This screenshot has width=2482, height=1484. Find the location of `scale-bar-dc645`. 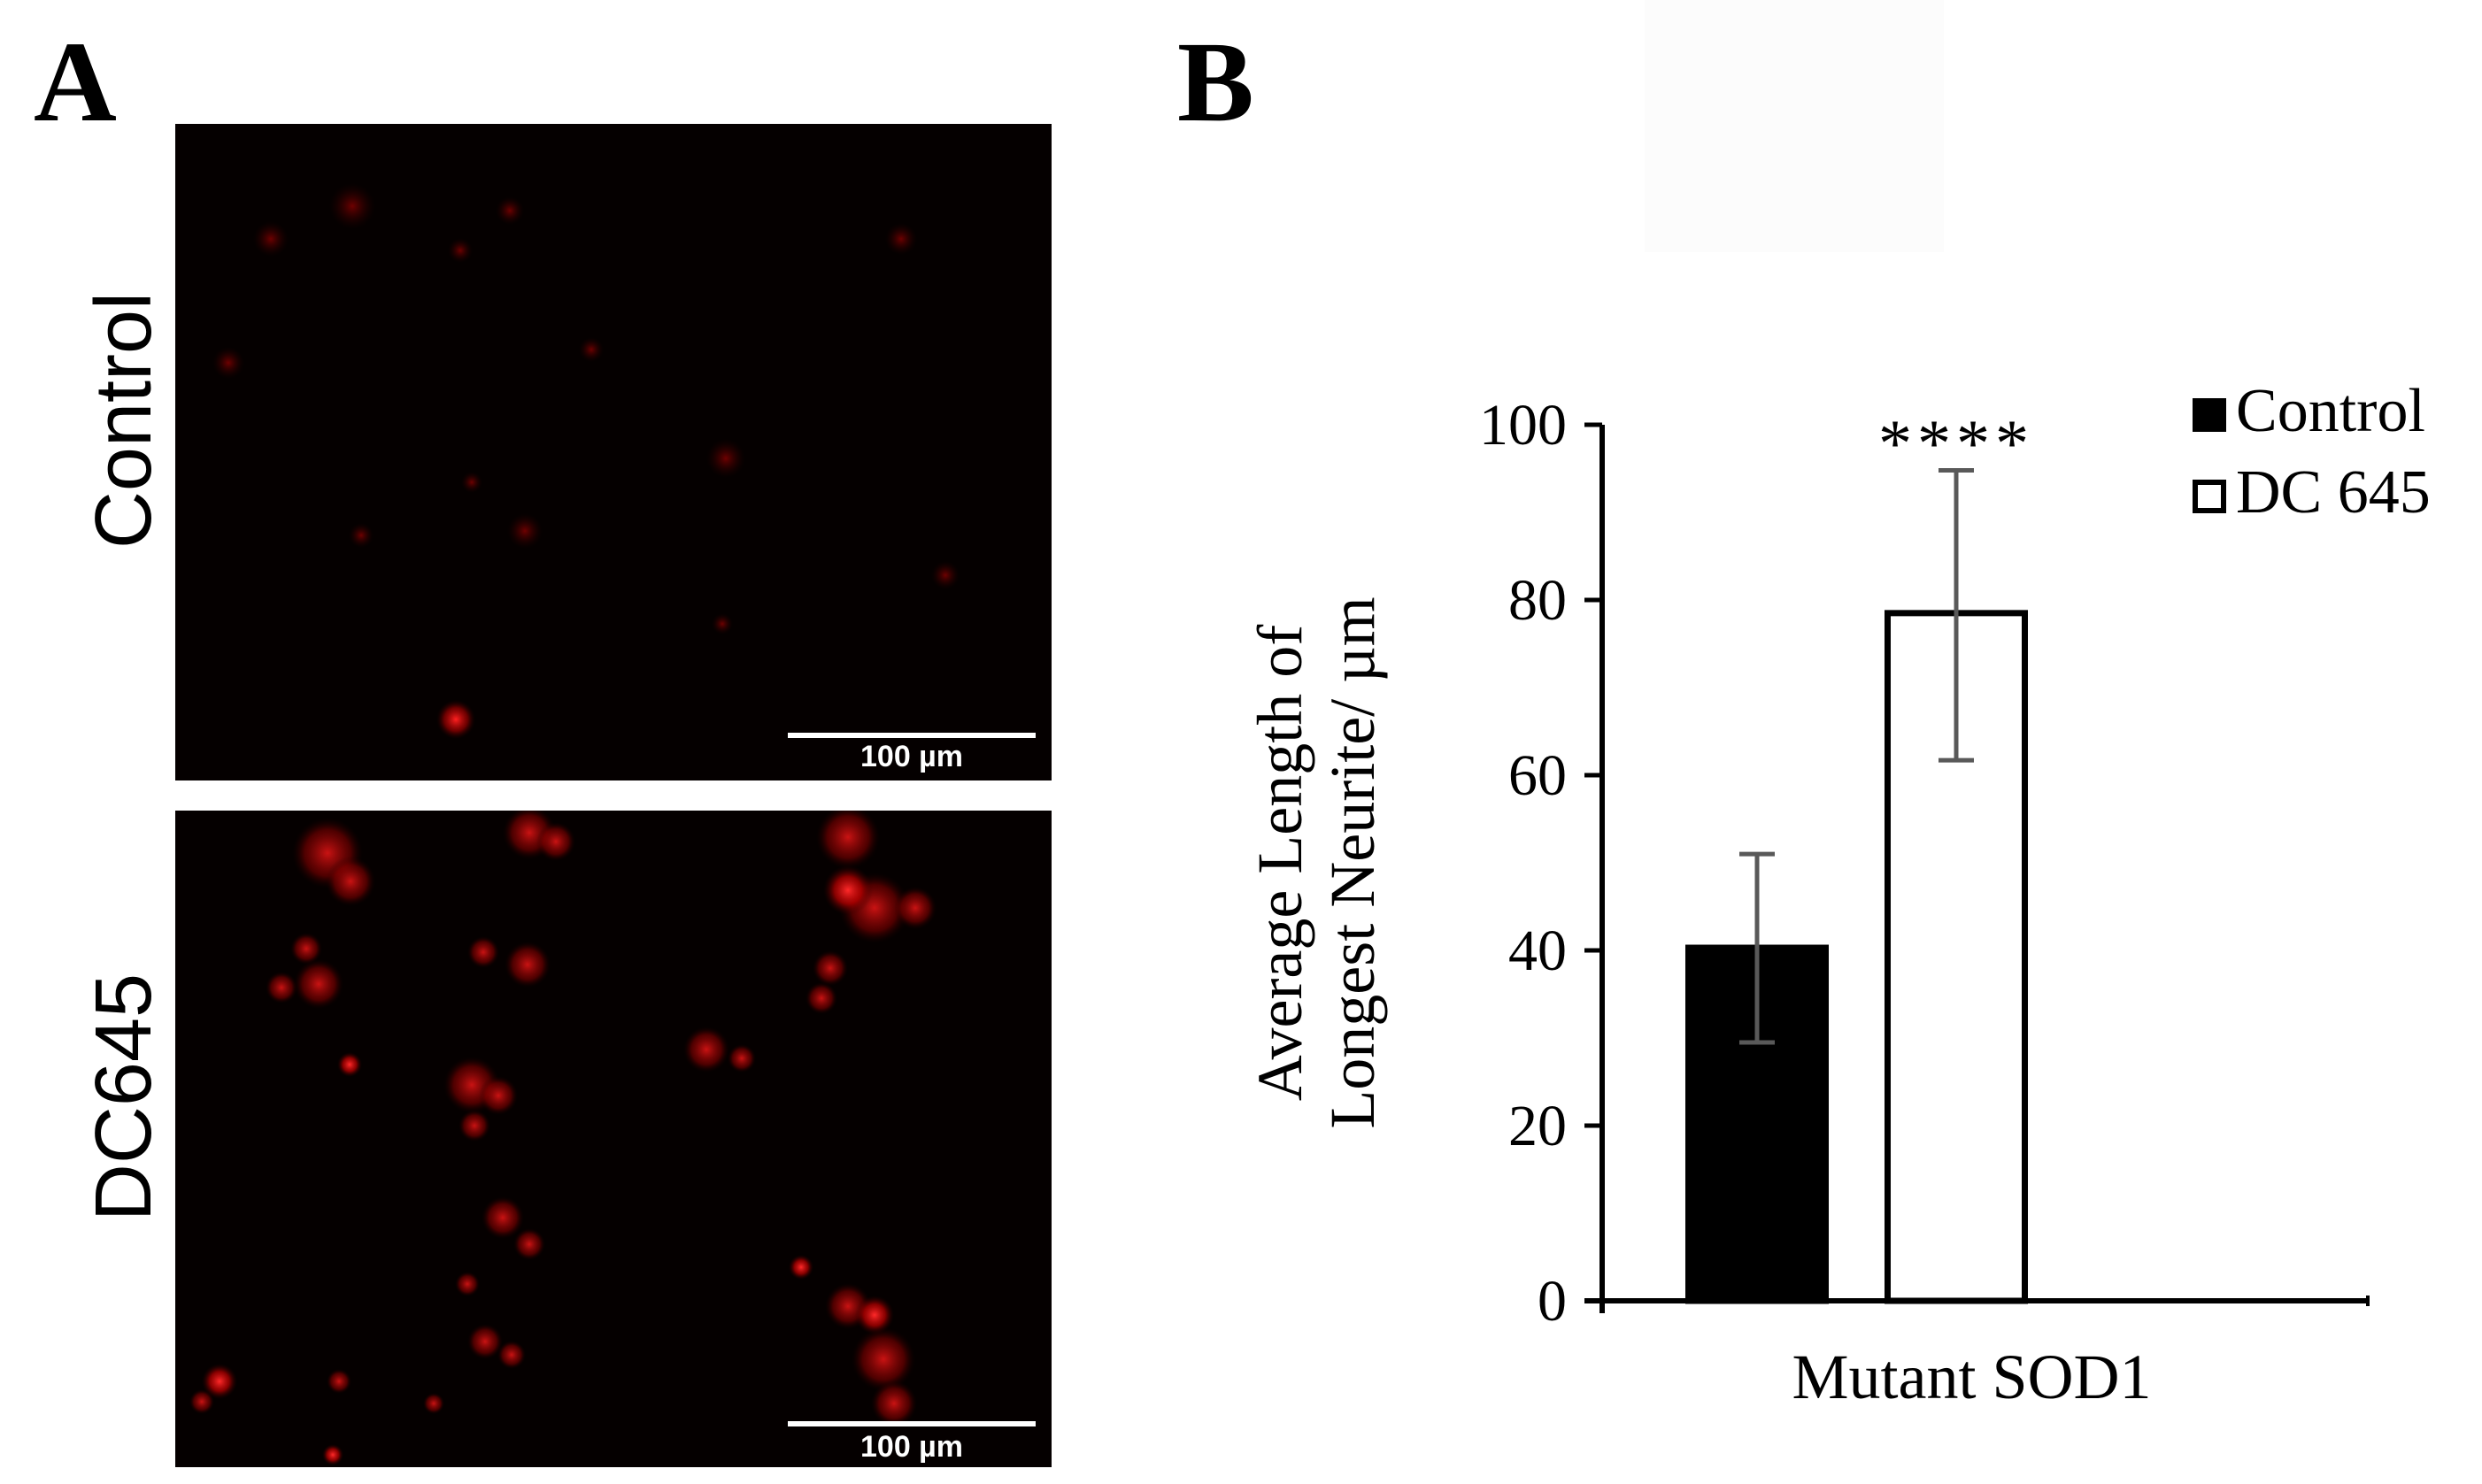

scale-bar-dc645 is located at coordinates (912, 1423).